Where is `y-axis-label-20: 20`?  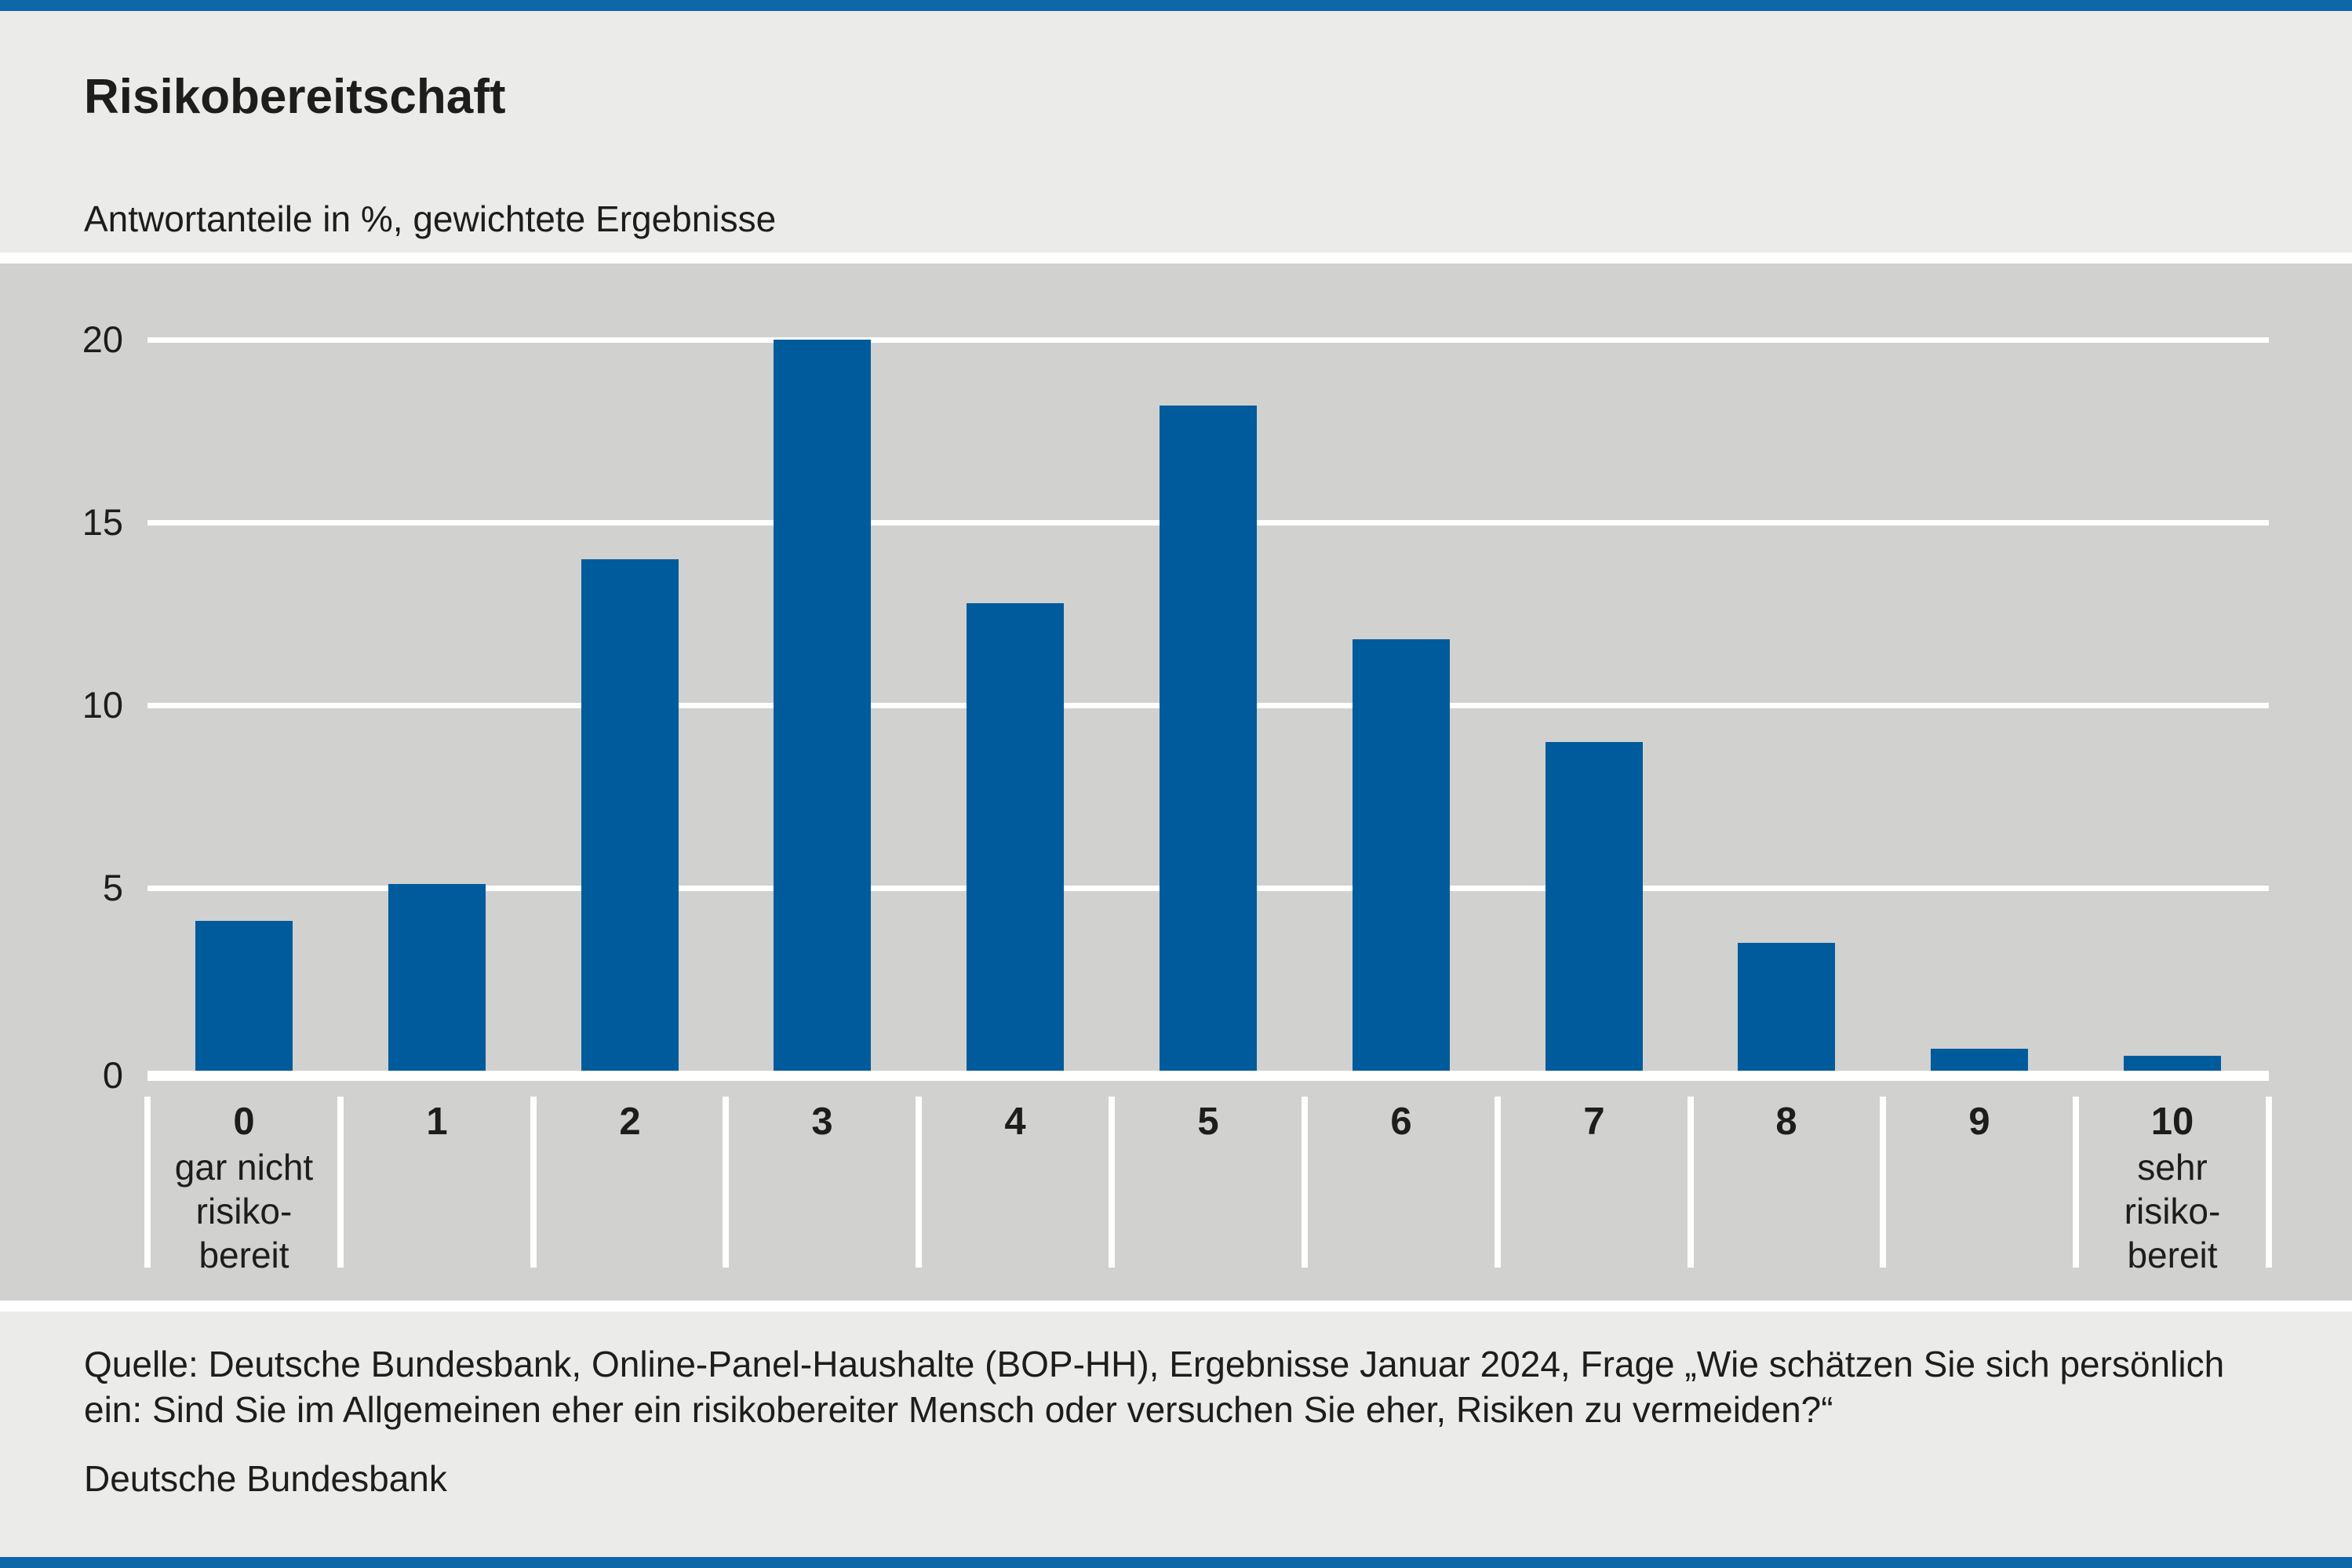
y-axis-label-20: 20 is located at coordinates (103, 339).